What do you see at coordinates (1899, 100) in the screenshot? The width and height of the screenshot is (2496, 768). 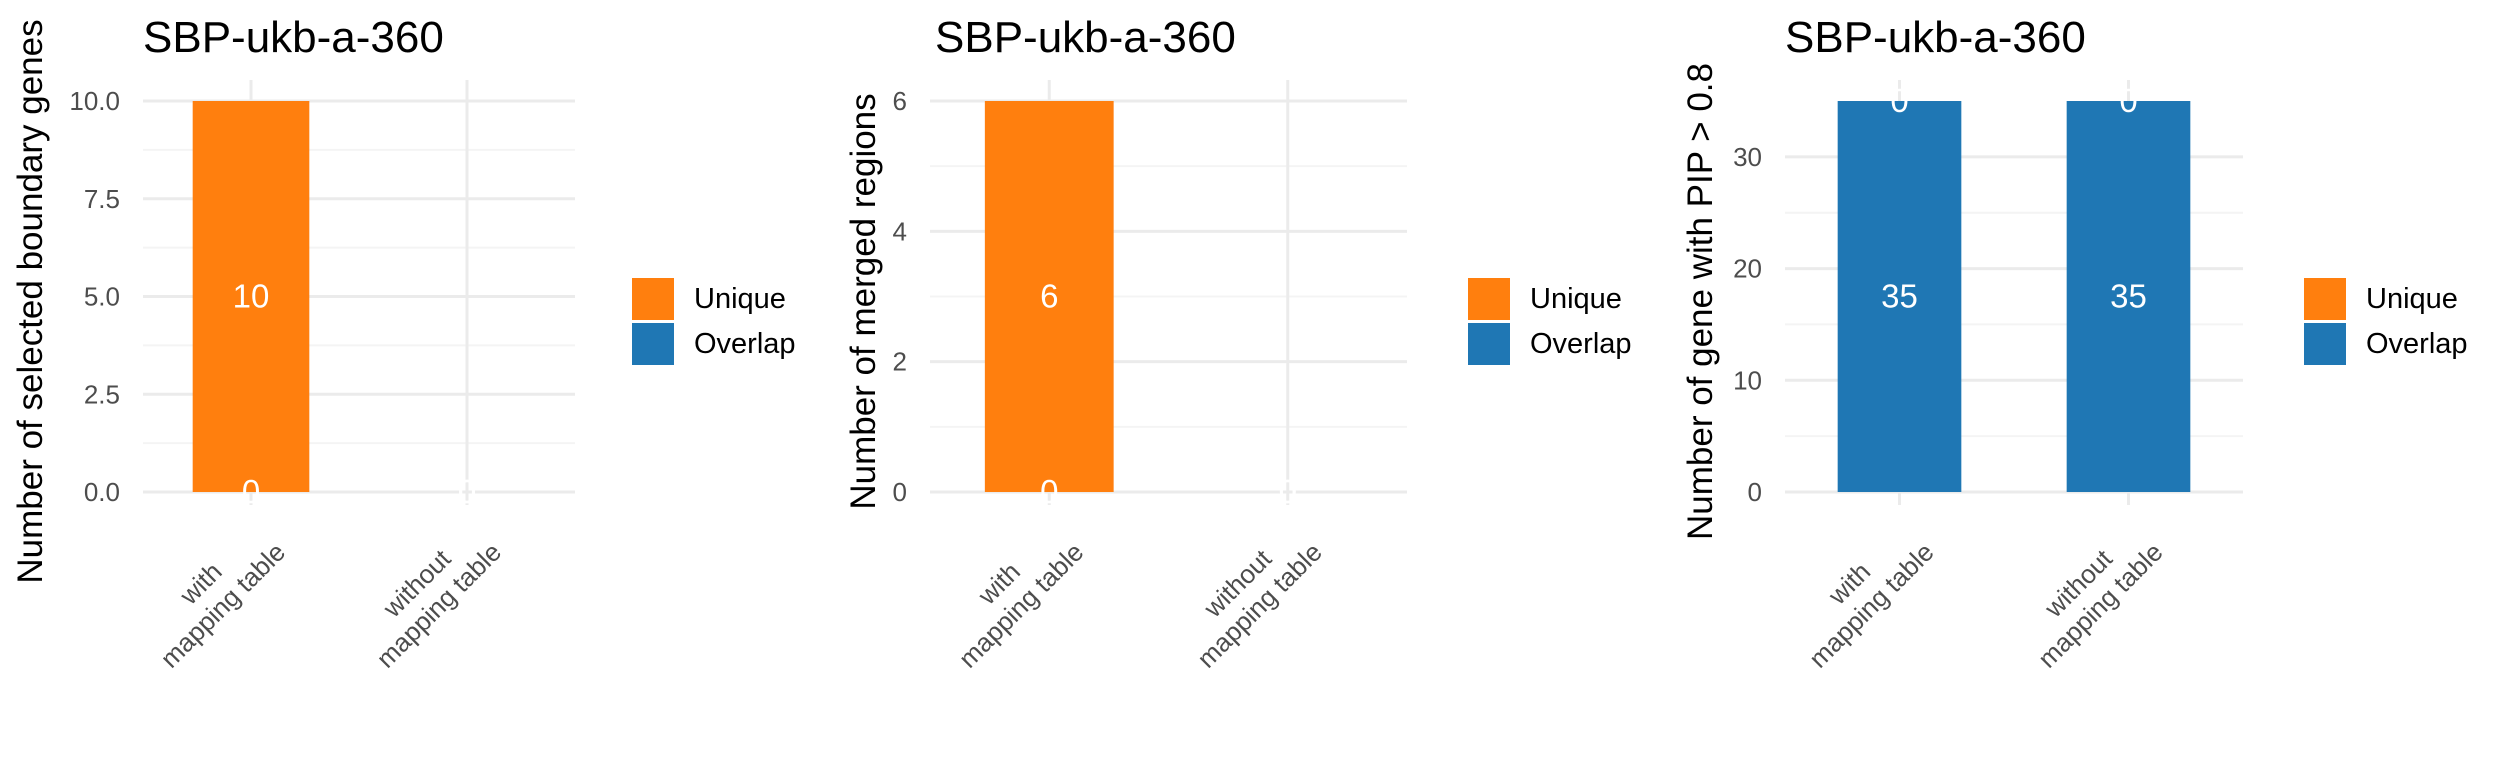 I see `data-label-unique-1: 0` at bounding box center [1899, 100].